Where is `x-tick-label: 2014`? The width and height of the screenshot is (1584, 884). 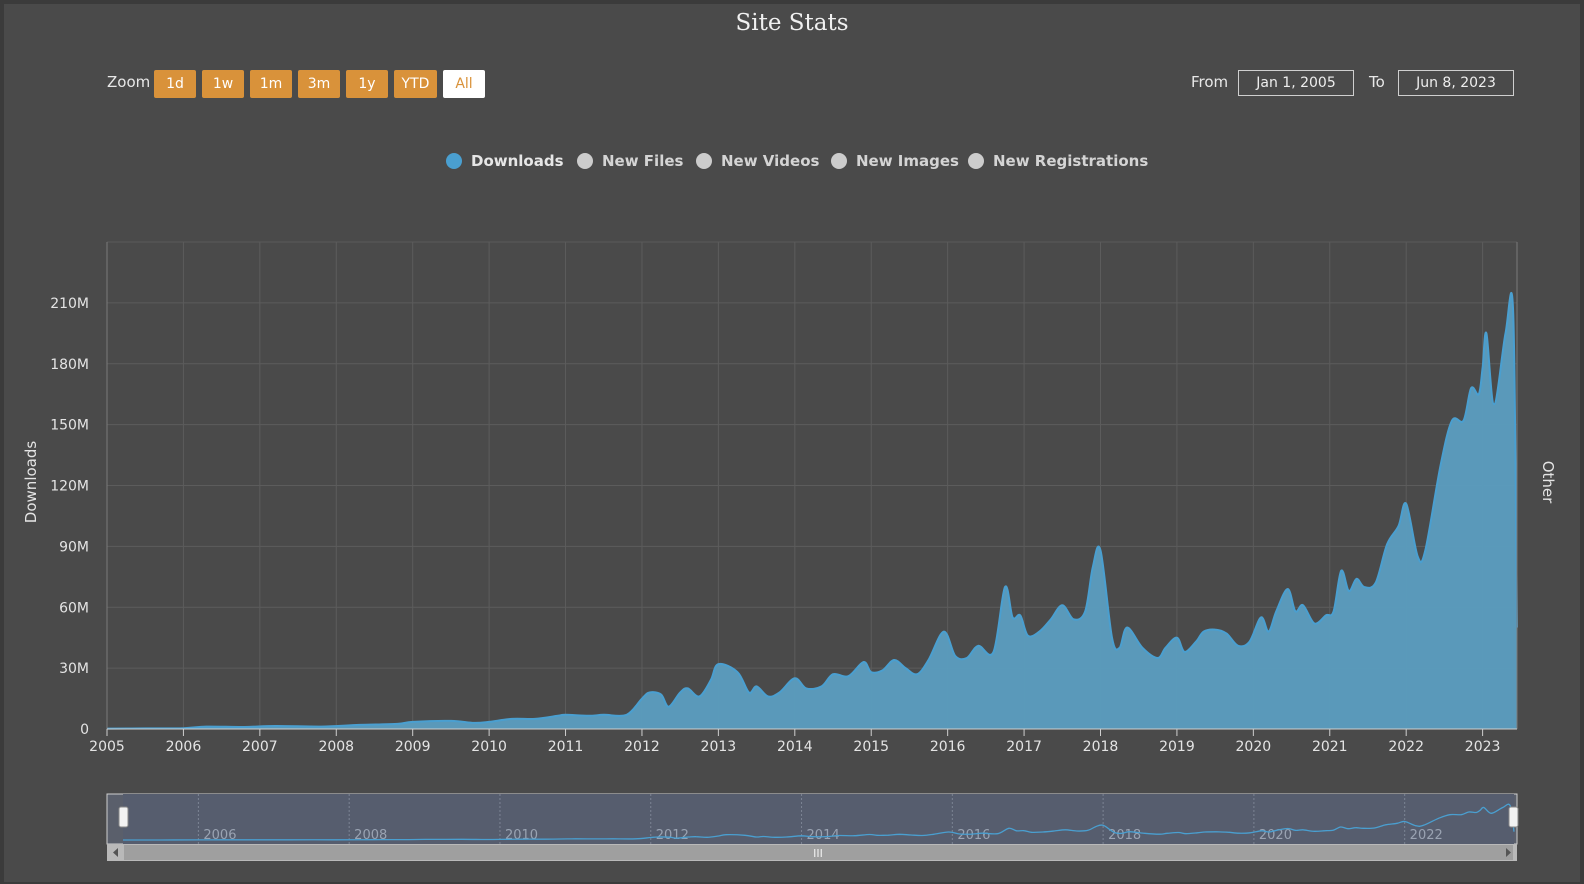
x-tick-label: 2014 is located at coordinates (795, 747).